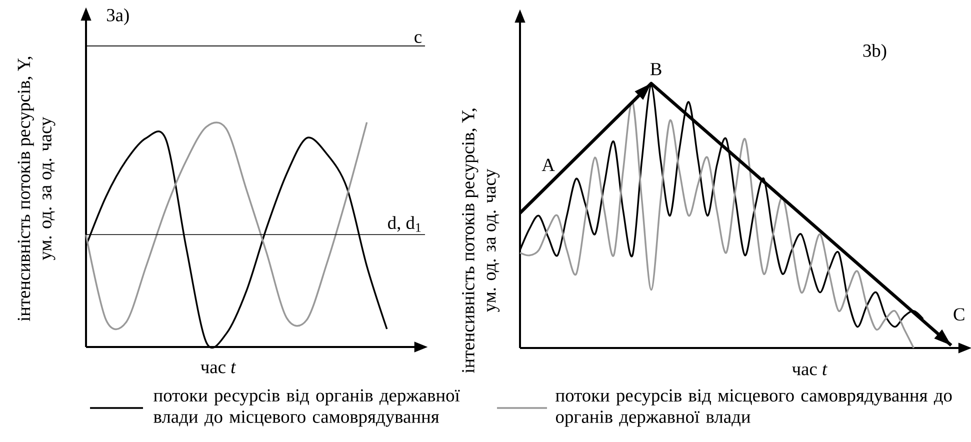 Image resolution: width=971 pixels, height=442 pixels. Describe the element at coordinates (307, 408) in the screenshot. I see `legend-label: потоки ресурсів від органів державної влади до місцевого самоврядування` at that location.